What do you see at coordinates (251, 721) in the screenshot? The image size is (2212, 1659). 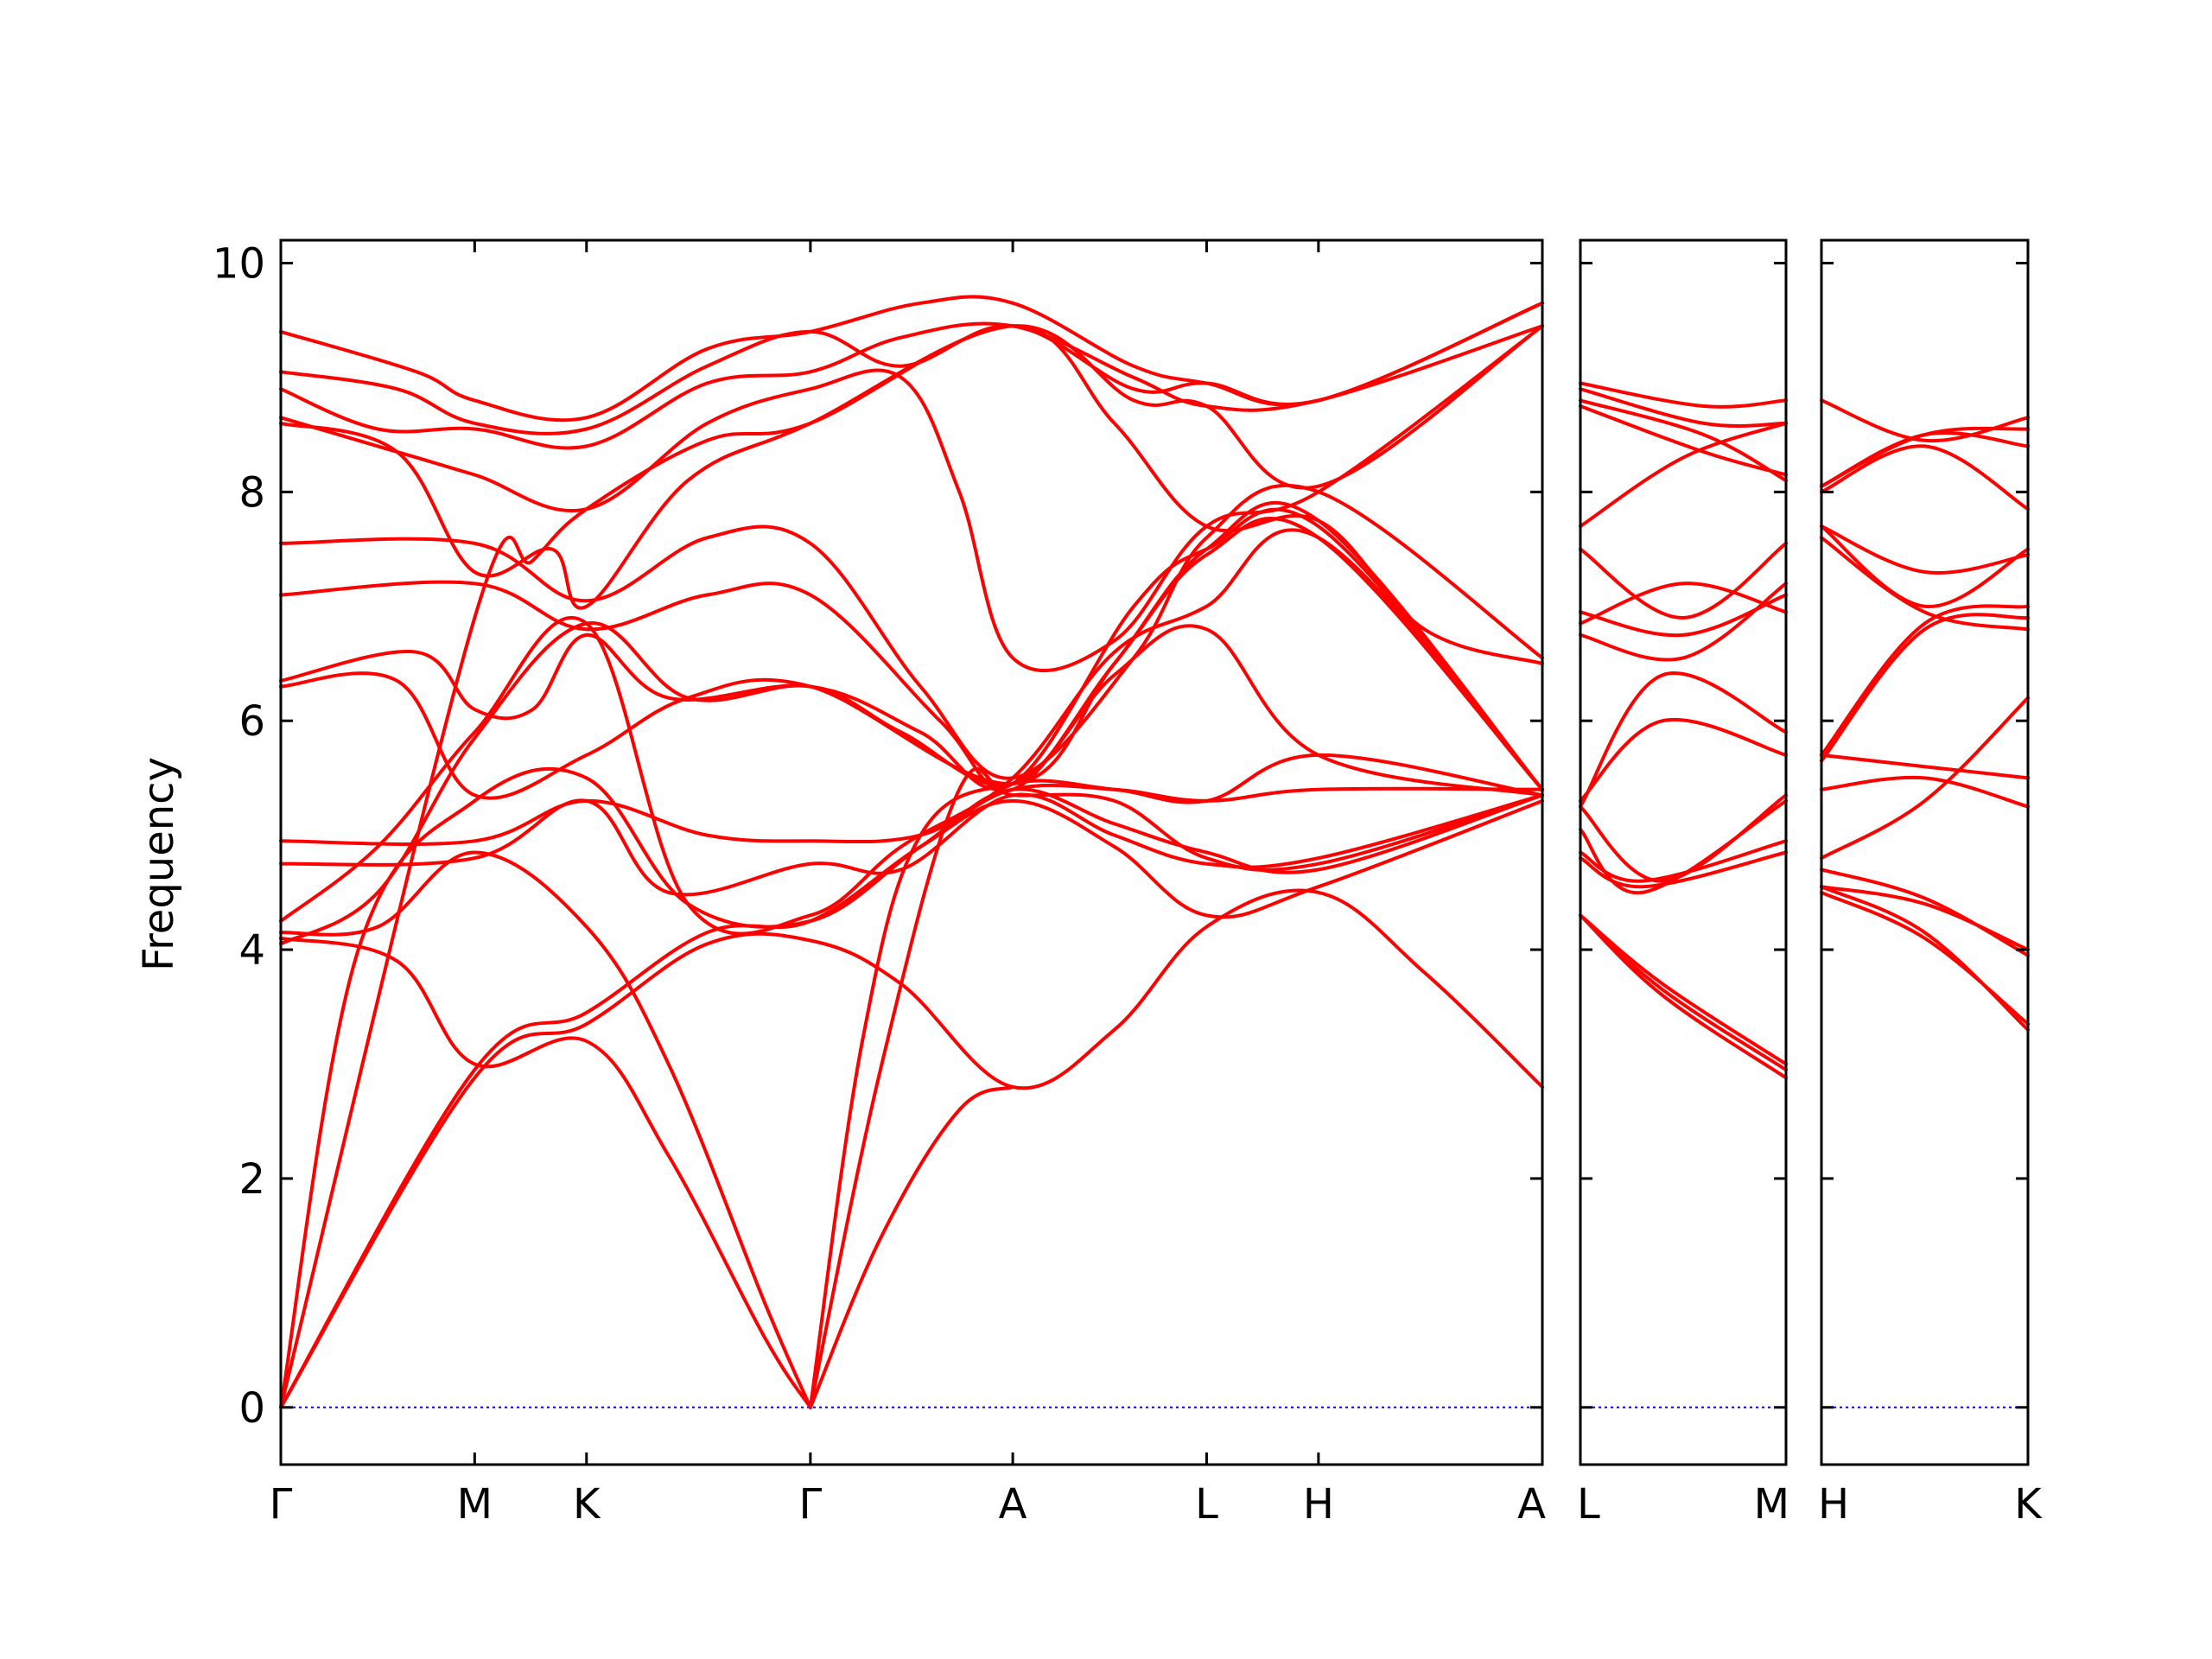 I see `y-tick-label: 6` at bounding box center [251, 721].